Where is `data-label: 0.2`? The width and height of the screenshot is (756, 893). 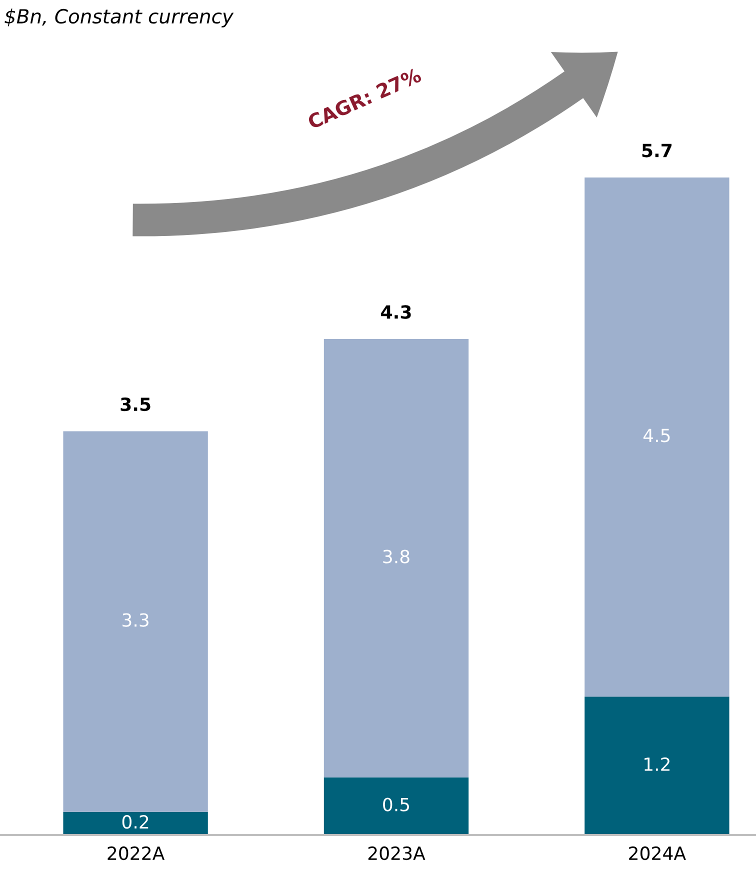
data-label: 0.2 is located at coordinates (135, 822).